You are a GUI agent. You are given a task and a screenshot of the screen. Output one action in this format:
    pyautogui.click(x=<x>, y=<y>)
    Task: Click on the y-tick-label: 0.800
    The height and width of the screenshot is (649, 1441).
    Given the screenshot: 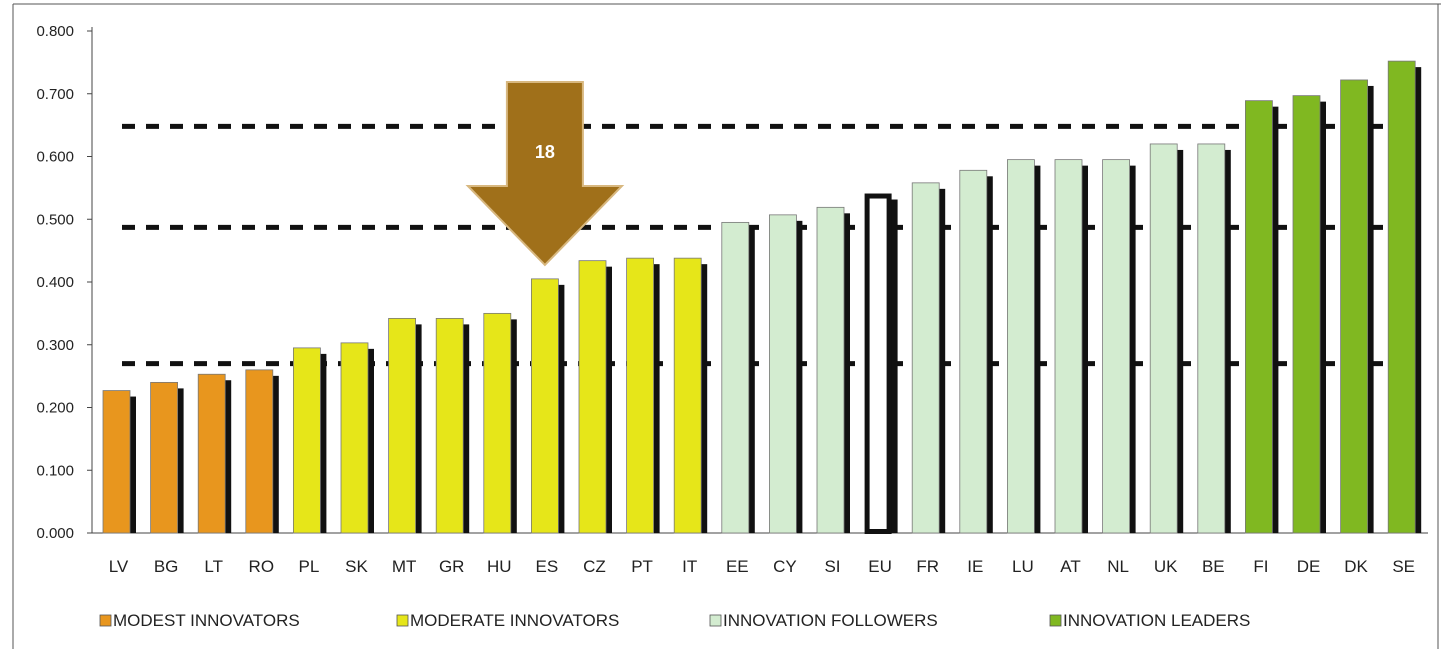 What is the action you would take?
    pyautogui.click(x=55, y=31)
    